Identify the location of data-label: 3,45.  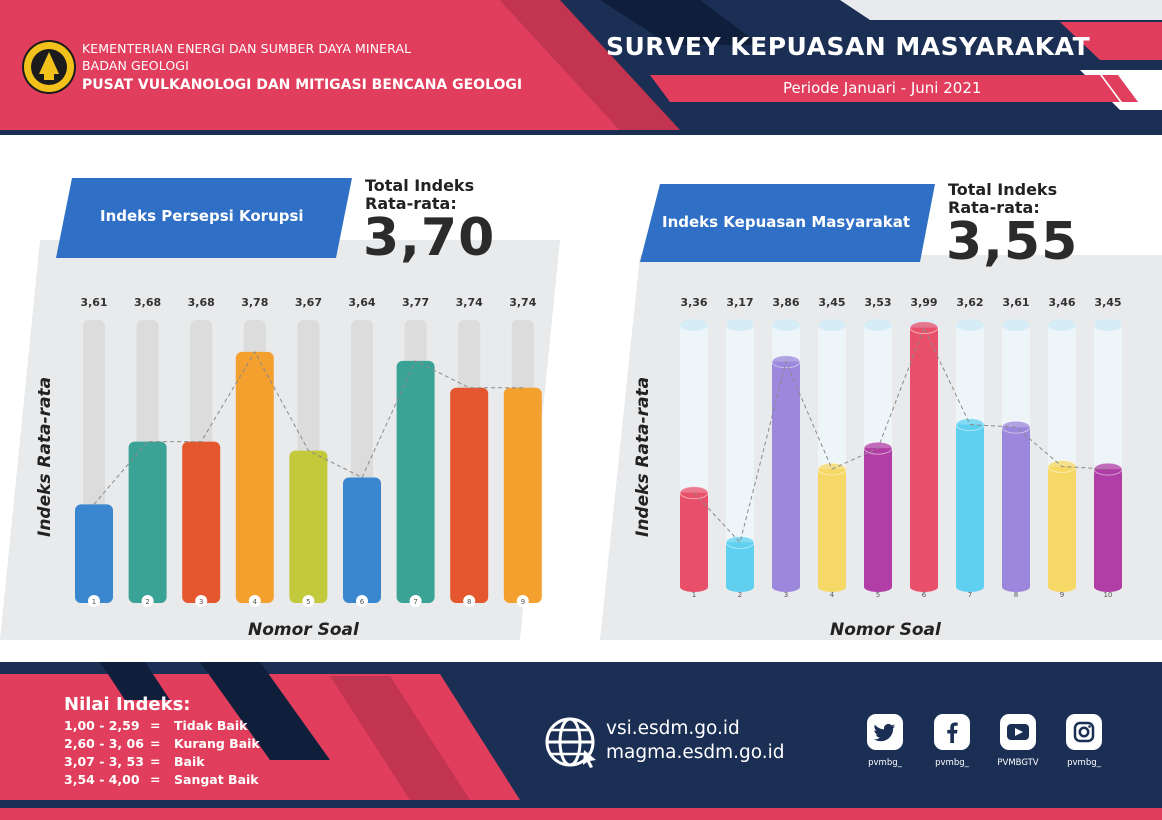
(1107, 302).